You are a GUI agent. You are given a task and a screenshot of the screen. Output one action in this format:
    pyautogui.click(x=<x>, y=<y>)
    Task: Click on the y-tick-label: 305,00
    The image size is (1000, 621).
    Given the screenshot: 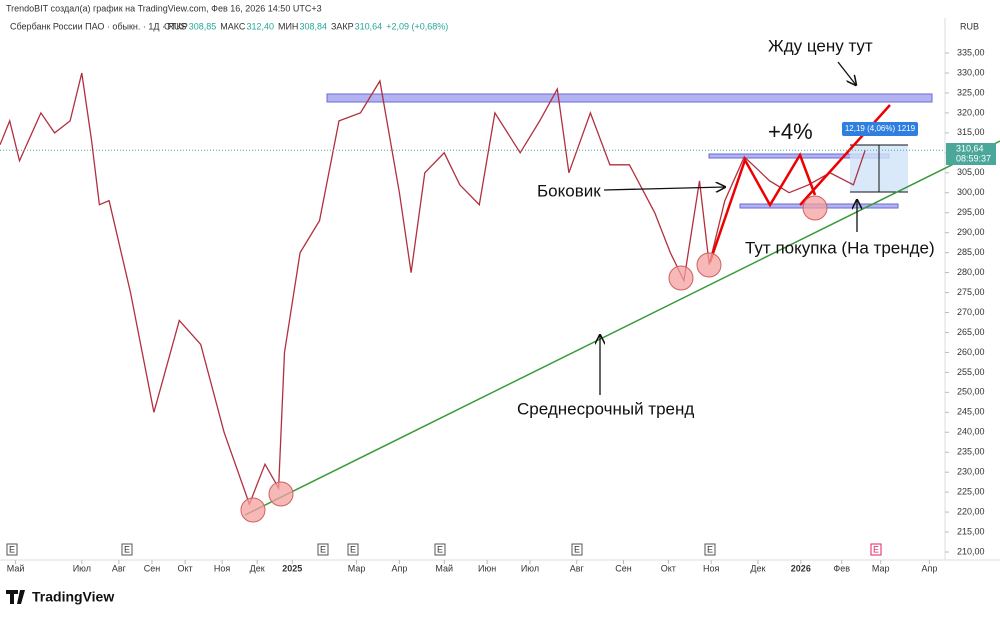 What is the action you would take?
    pyautogui.click(x=971, y=172)
    